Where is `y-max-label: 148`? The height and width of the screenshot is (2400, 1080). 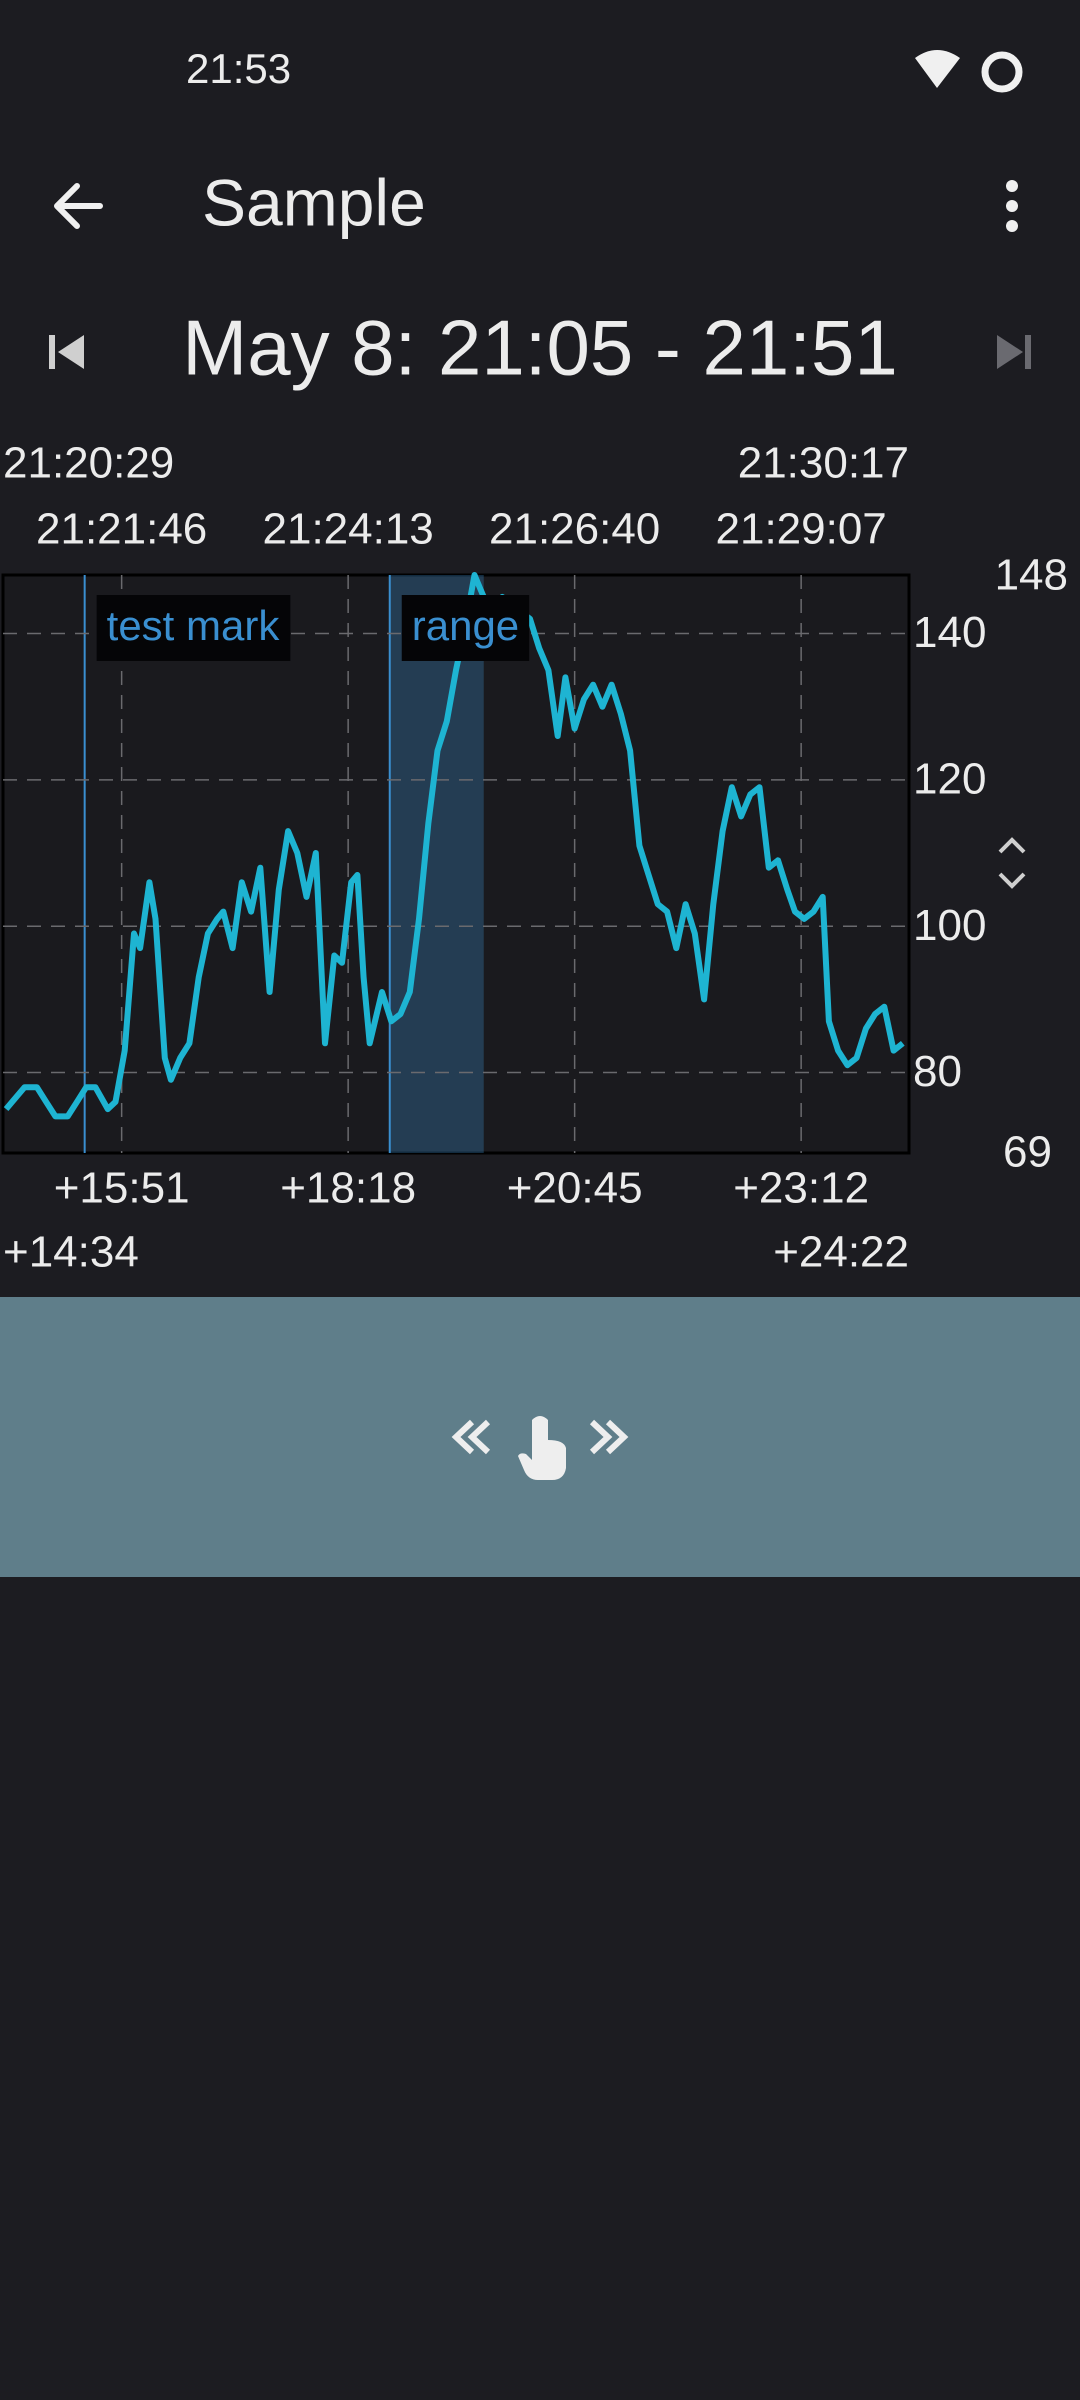
y-max-label: 148 is located at coordinates (1031, 575).